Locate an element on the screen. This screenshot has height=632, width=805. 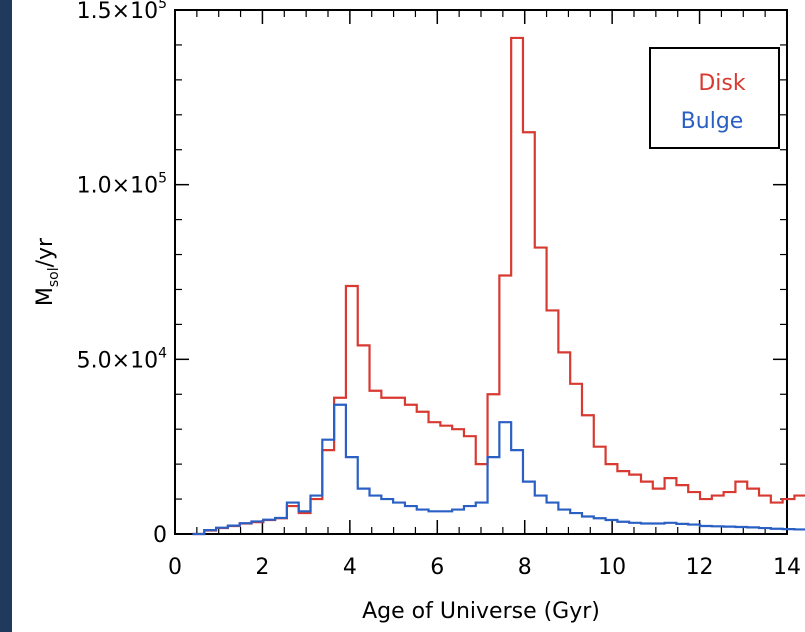
y-axis-title: Msol/yr is located at coordinates (47, 271).